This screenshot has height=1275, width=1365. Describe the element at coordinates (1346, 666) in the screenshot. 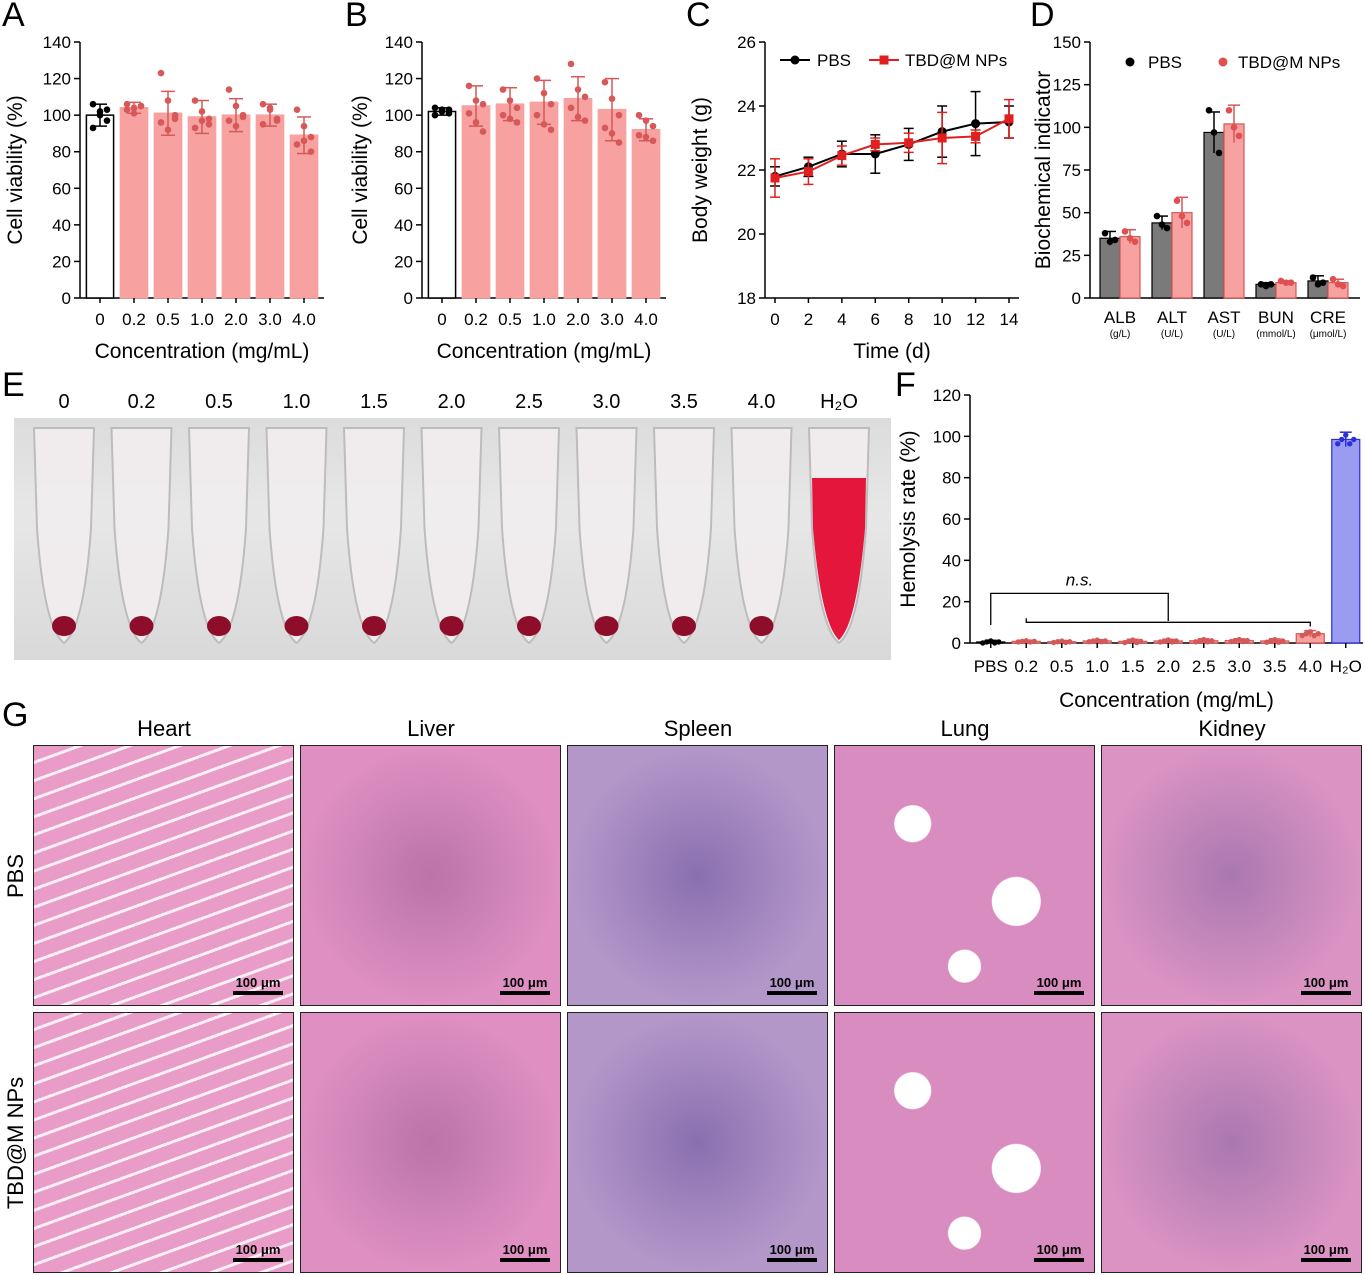

I see `F-x-tick-label: H₂O` at that location.